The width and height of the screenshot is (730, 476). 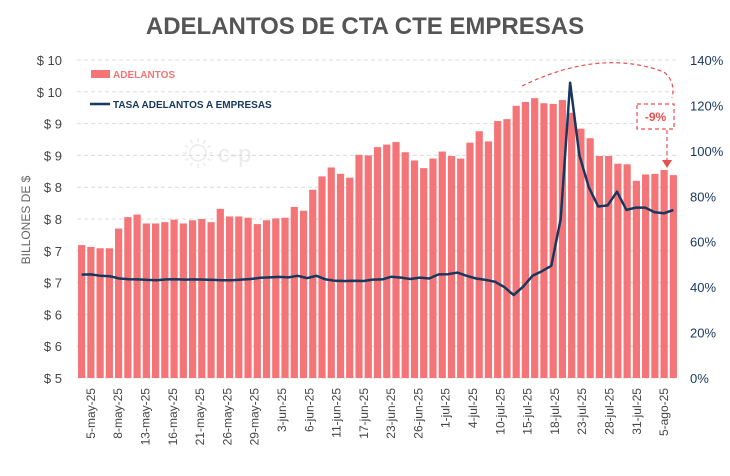 I want to click on right-tick-label: 40%, so click(x=703, y=287).